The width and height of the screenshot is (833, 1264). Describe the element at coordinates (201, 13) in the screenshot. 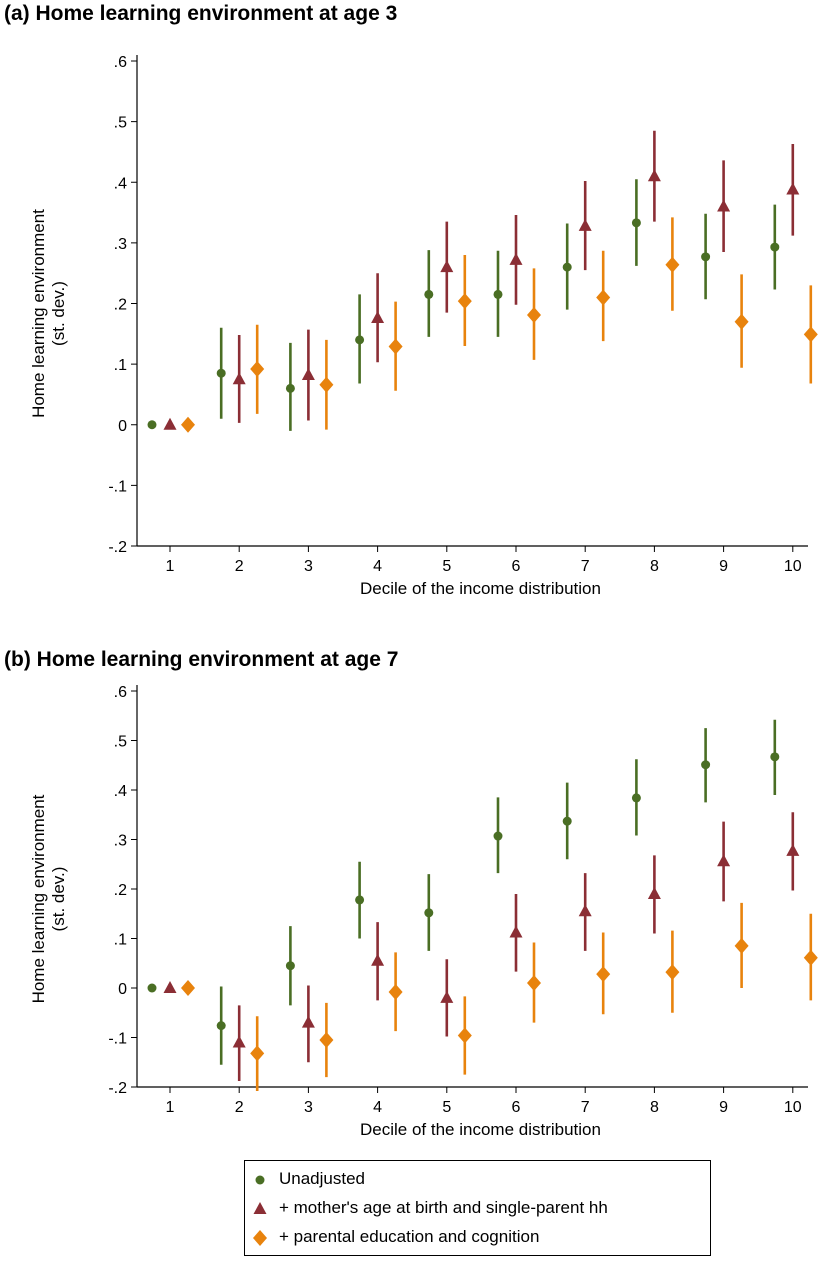

I see `panel-a-title: (a) Home learning environment at age 3` at that location.